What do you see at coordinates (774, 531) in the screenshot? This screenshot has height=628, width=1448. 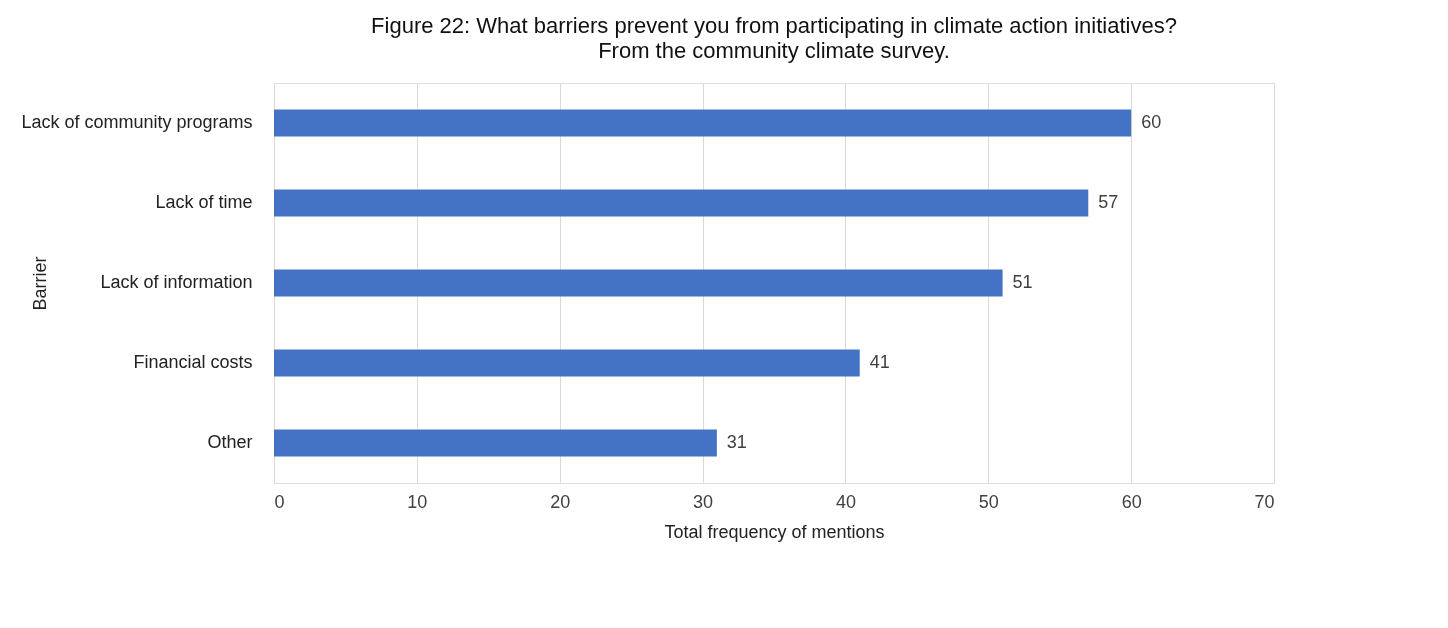 I see `x-axis-title: Total frequency of mentions` at bounding box center [774, 531].